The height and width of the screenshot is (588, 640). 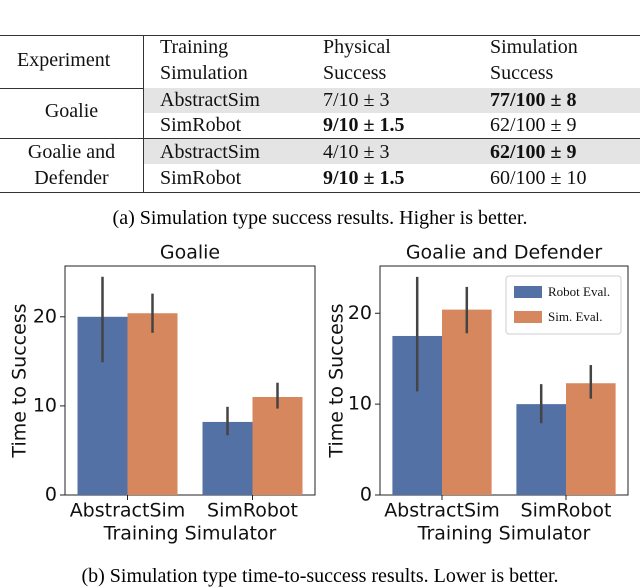 What do you see at coordinates (356, 100) in the screenshot?
I see `cell: 7/10 ± 3` at bounding box center [356, 100].